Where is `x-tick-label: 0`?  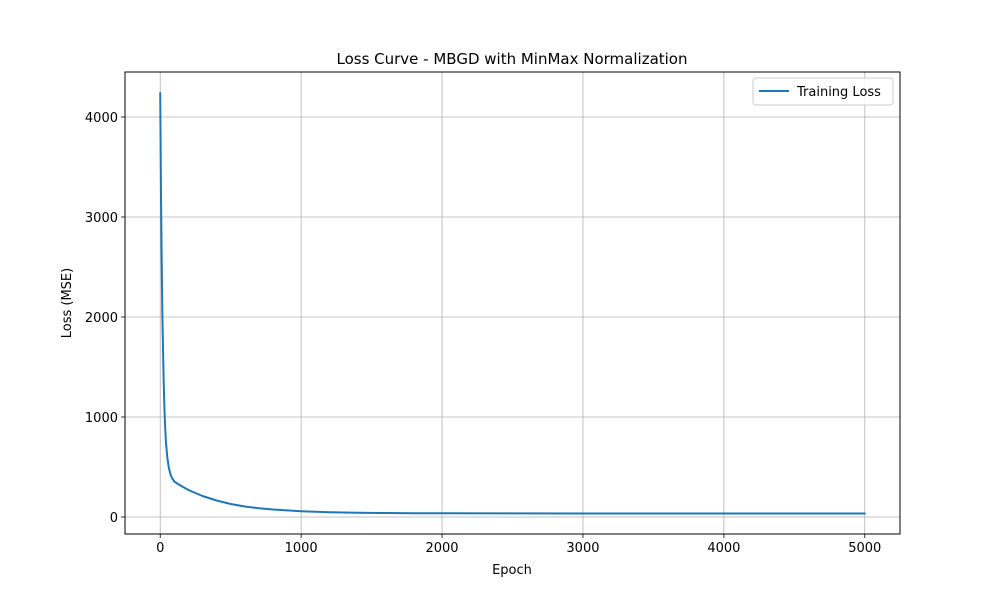
x-tick-label: 0 is located at coordinates (160, 548).